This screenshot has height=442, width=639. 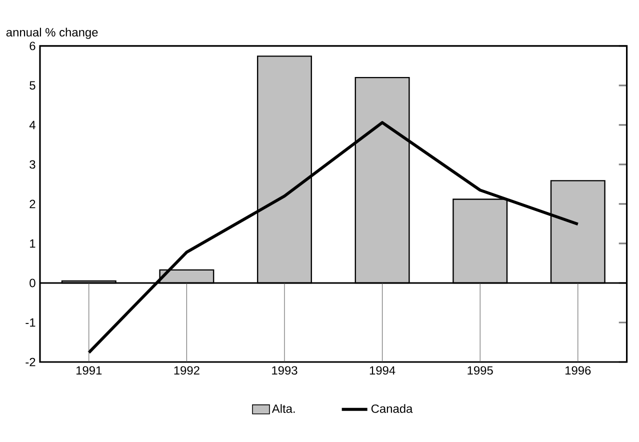 I want to click on x-tick-label: 1995, so click(x=480, y=370).